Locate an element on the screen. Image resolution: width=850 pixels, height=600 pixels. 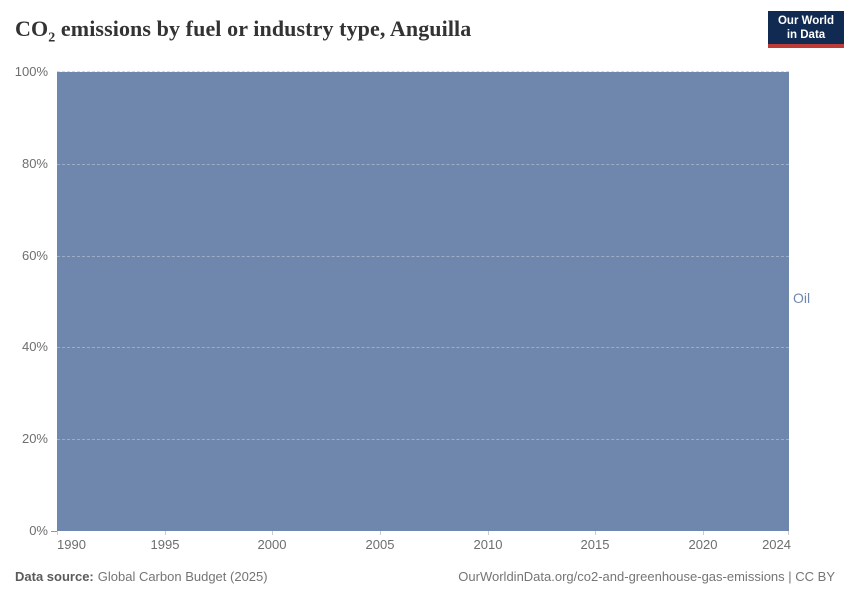
title-subscript: 2 is located at coordinates (52, 38).